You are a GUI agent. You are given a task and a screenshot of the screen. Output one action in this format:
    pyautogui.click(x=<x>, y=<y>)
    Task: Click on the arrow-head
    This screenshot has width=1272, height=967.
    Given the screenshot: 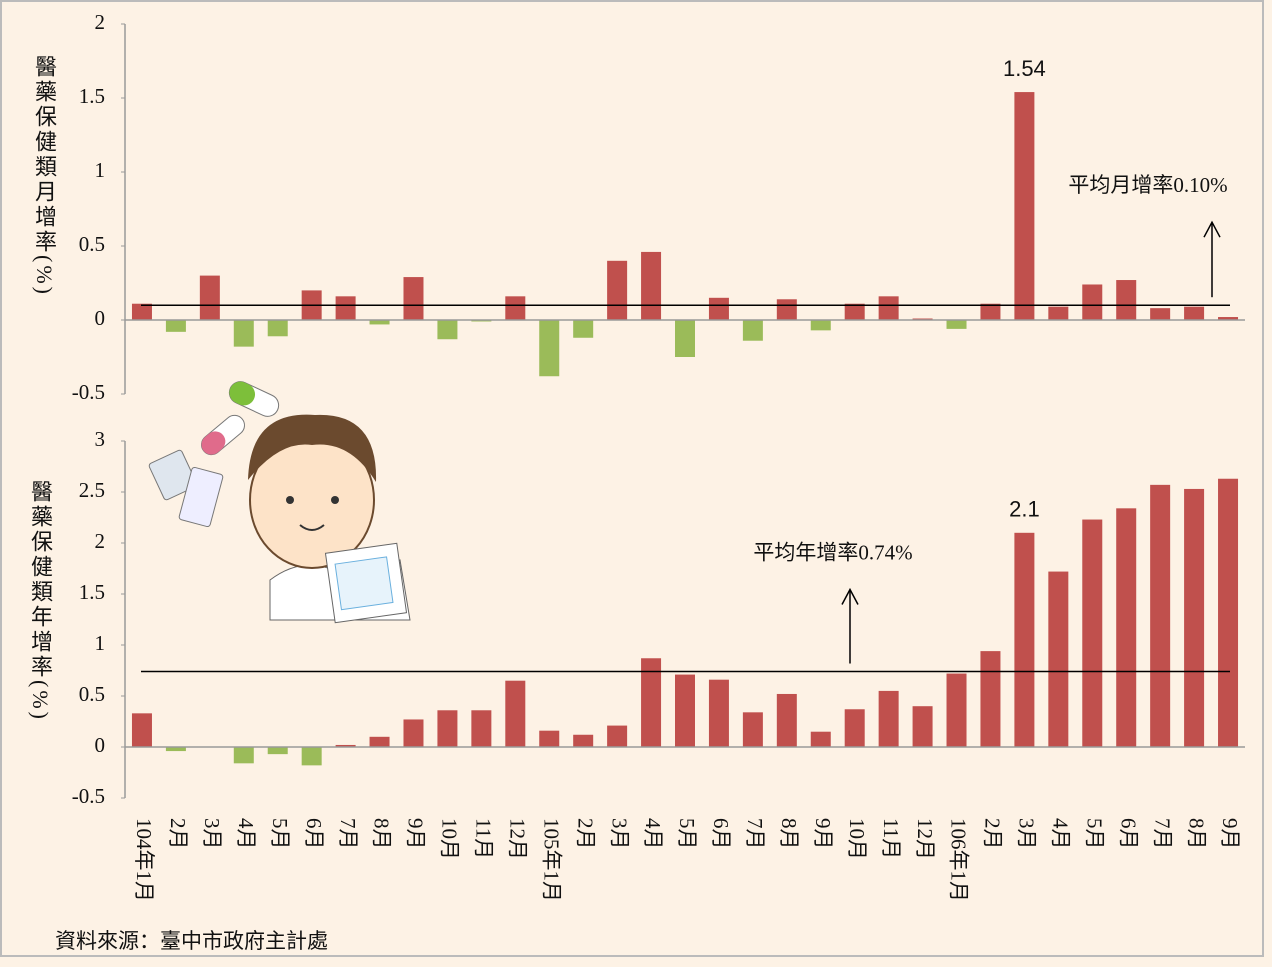 What is the action you would take?
    pyautogui.click(x=850, y=596)
    